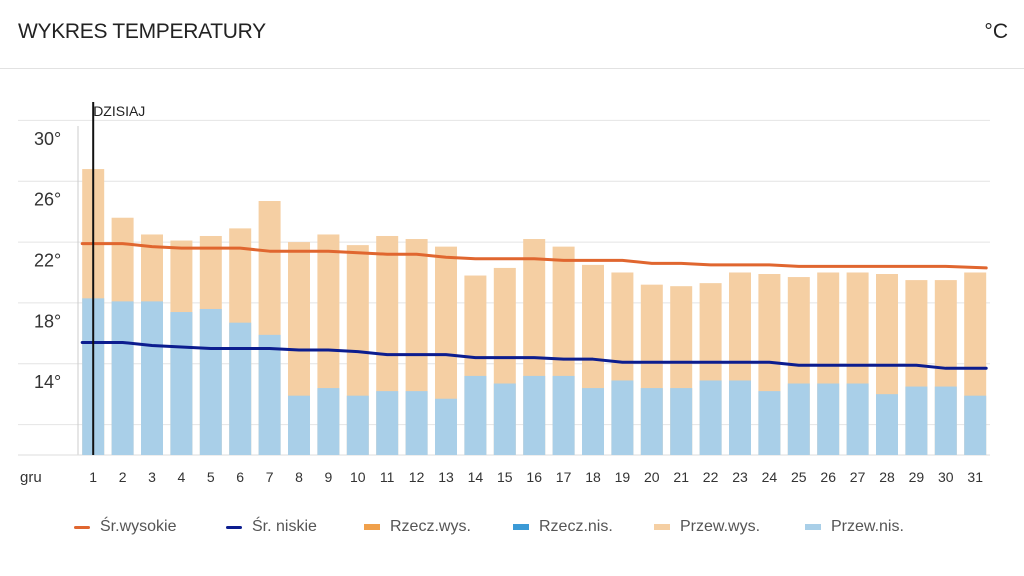 Image resolution: width=1024 pixels, height=576 pixels. What do you see at coordinates (946, 477) in the screenshot?
I see `x-tick-label: 30` at bounding box center [946, 477].